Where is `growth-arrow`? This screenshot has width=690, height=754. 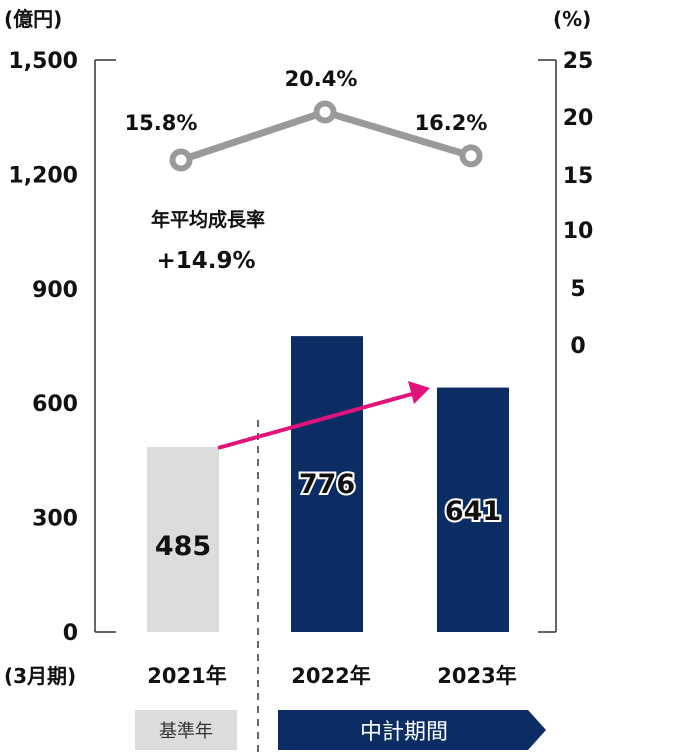
growth-arrow is located at coordinates (323, 415).